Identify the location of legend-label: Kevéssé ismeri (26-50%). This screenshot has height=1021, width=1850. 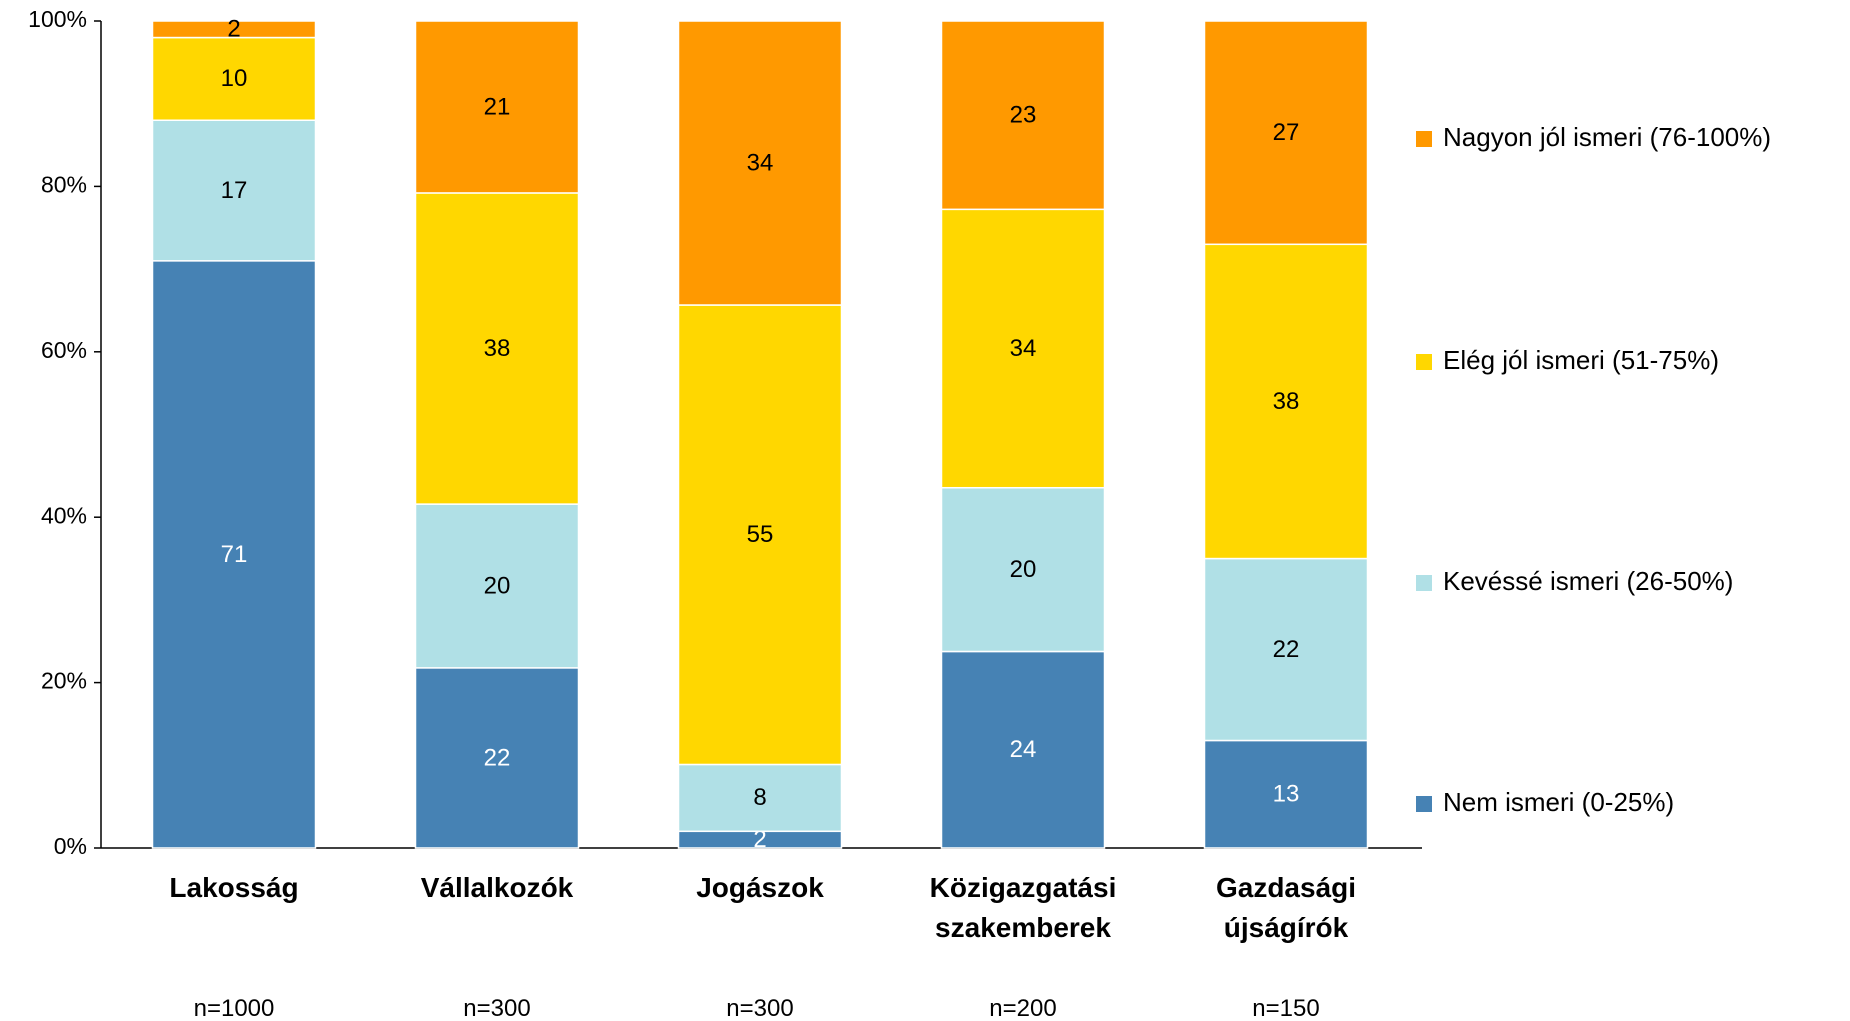
(1588, 581).